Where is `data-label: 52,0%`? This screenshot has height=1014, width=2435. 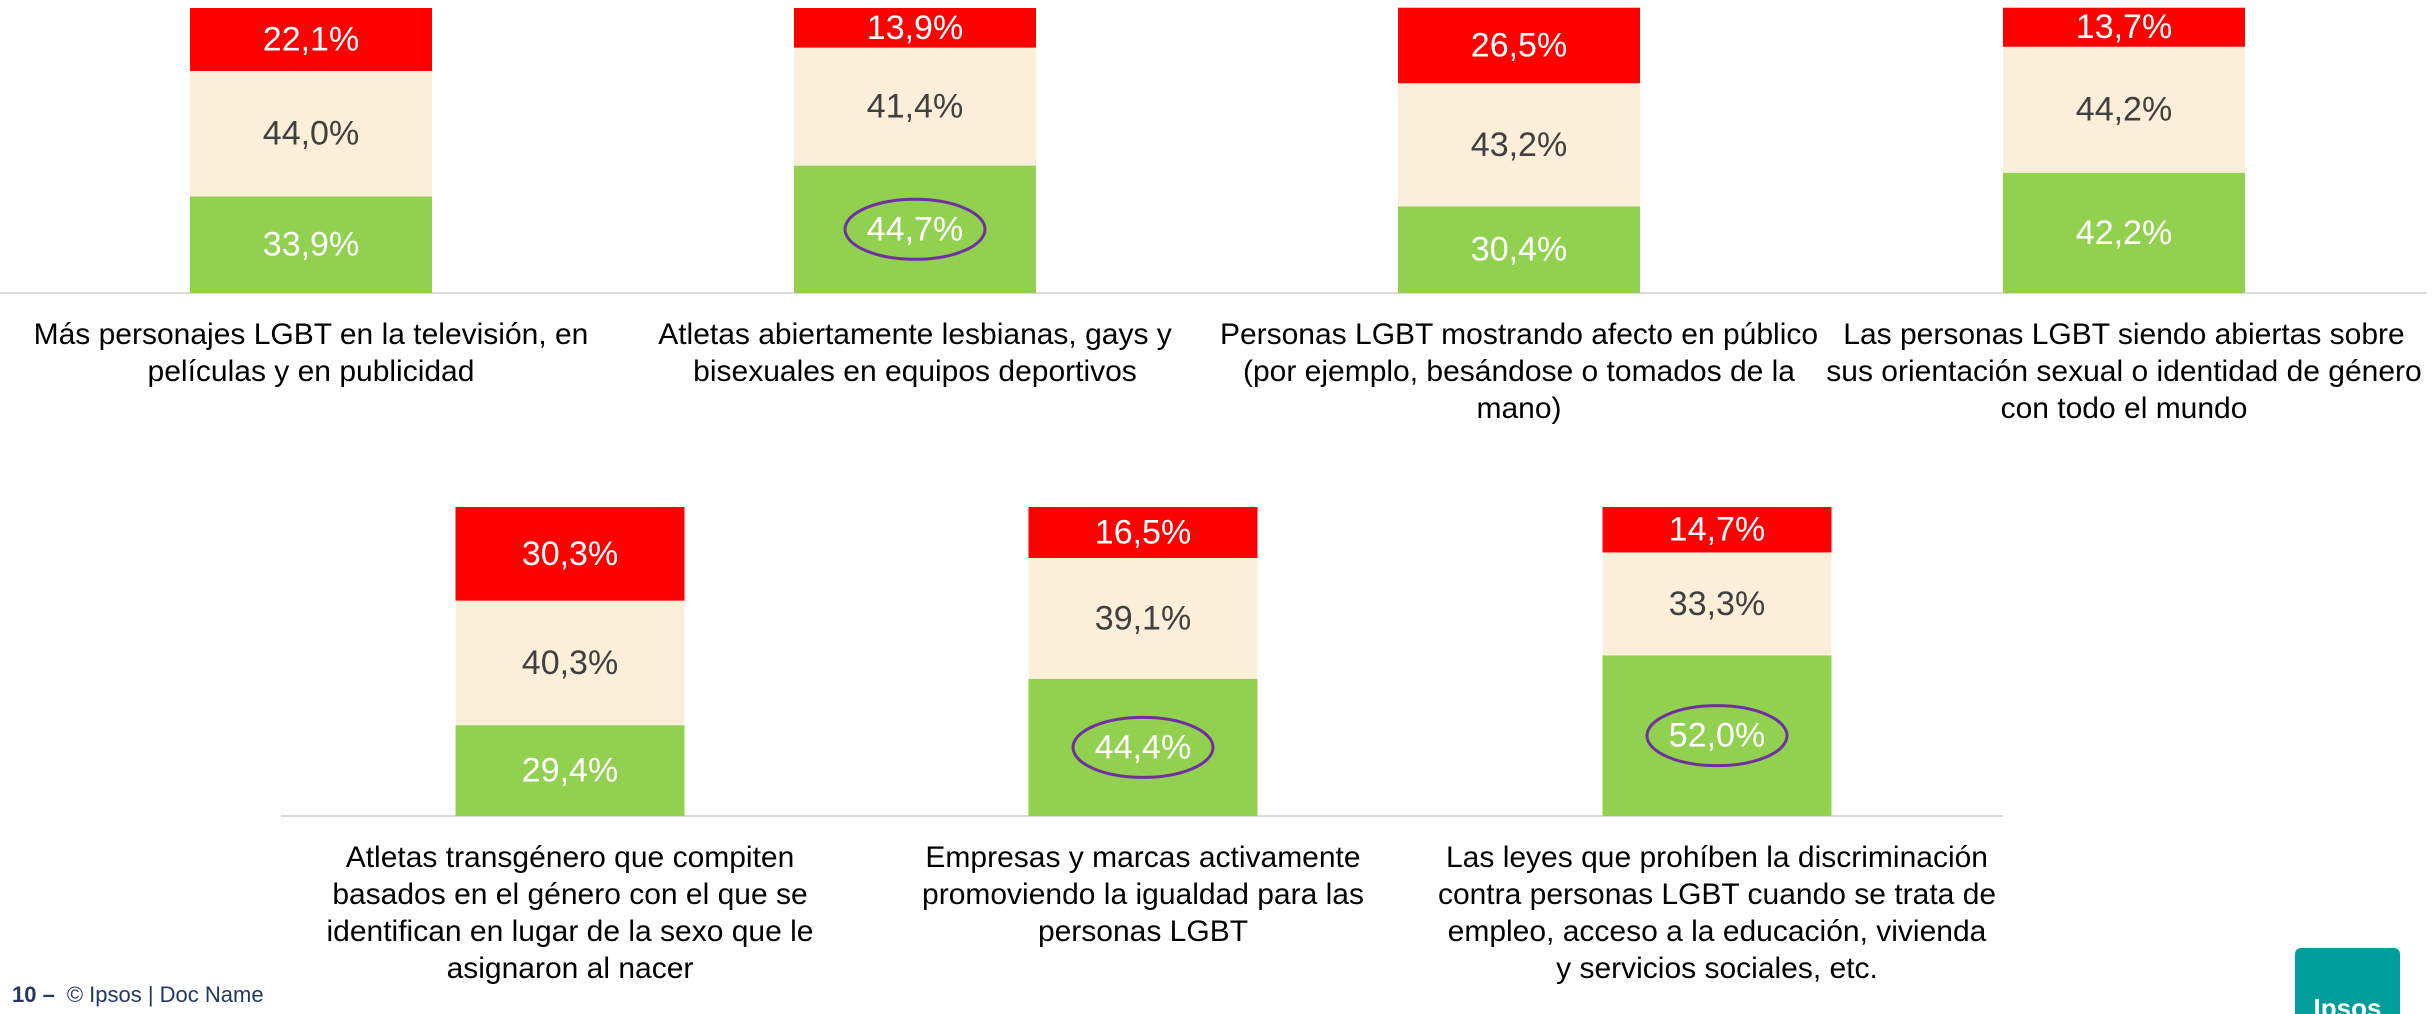
data-label: 52,0% is located at coordinates (1717, 736).